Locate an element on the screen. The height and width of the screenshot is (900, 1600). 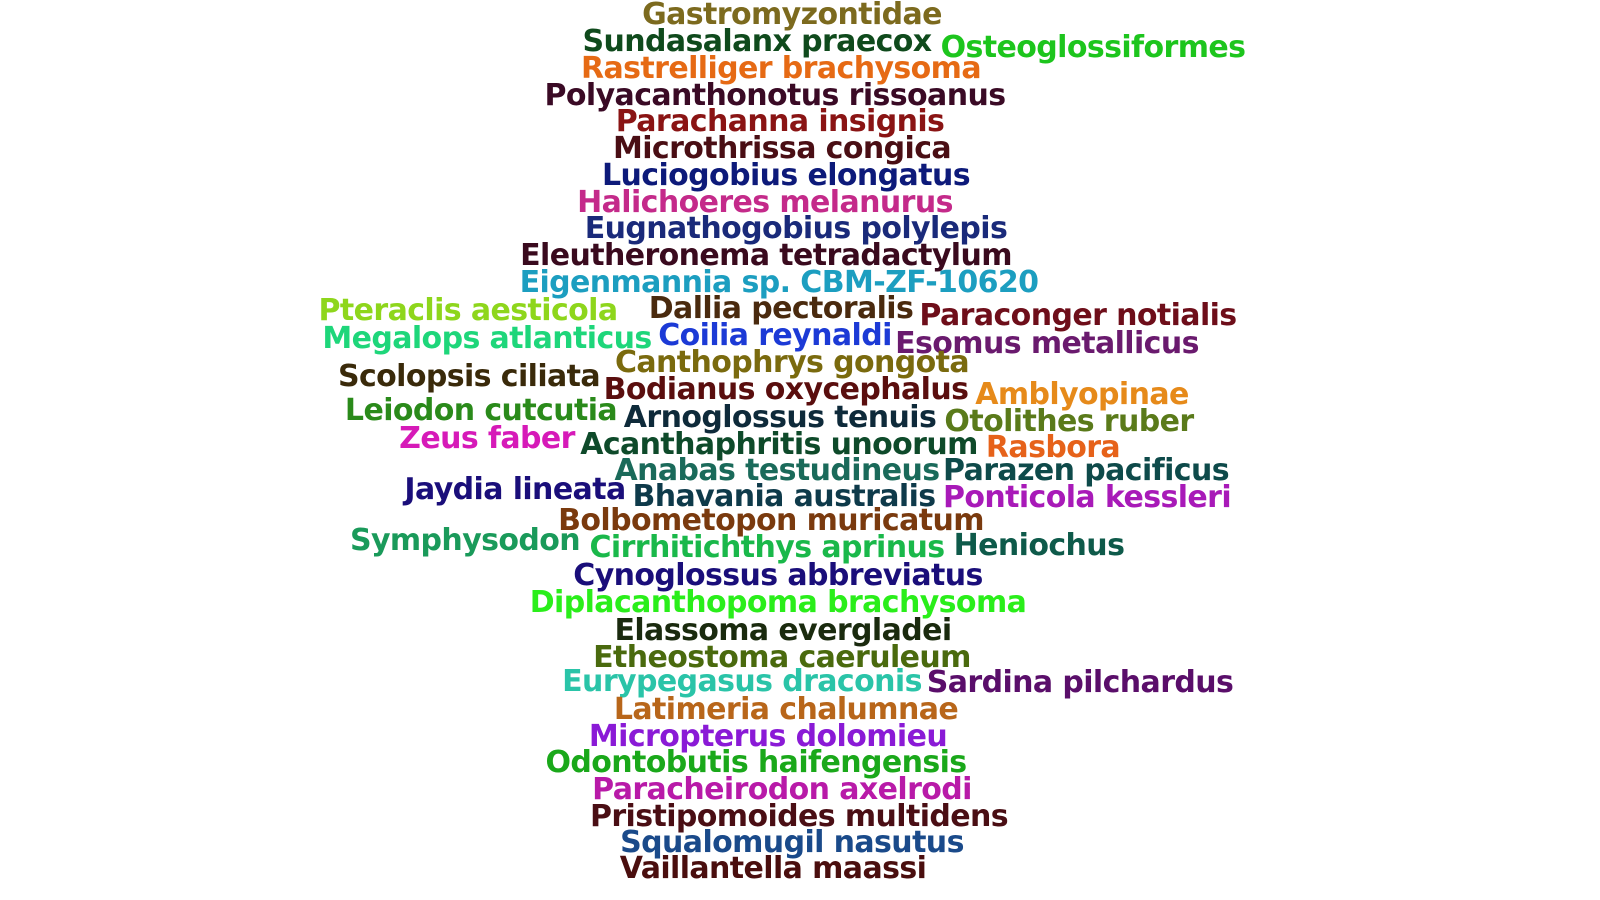
word-coilia-reynaldi: Coilia reynaldi is located at coordinates (775, 335).